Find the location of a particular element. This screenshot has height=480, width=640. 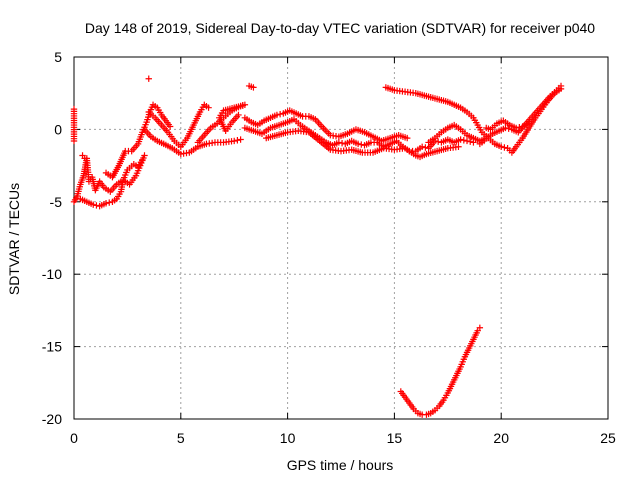

series-early-isolated is located at coordinates (168, 118).